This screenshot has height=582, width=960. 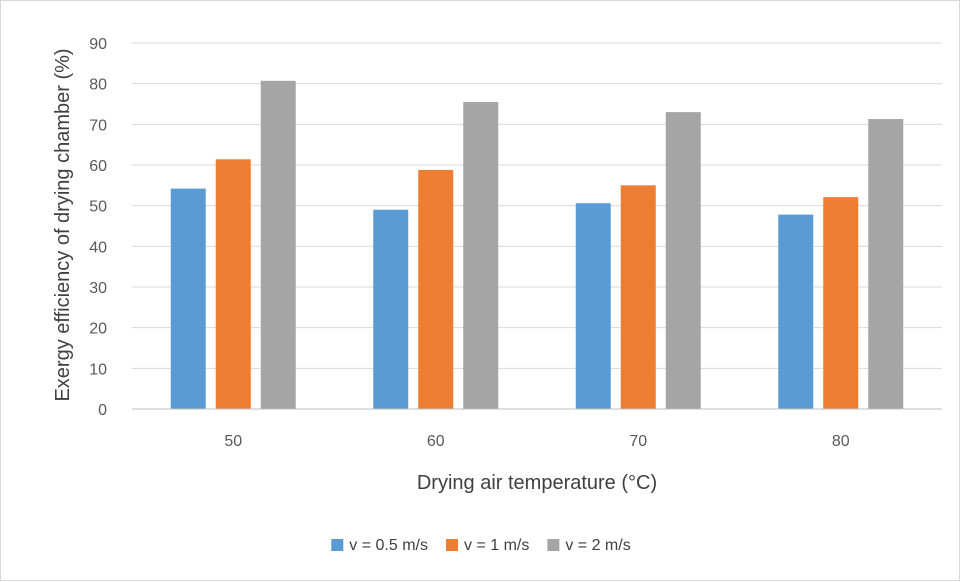 I want to click on y-tick-label: 70, so click(x=98, y=125).